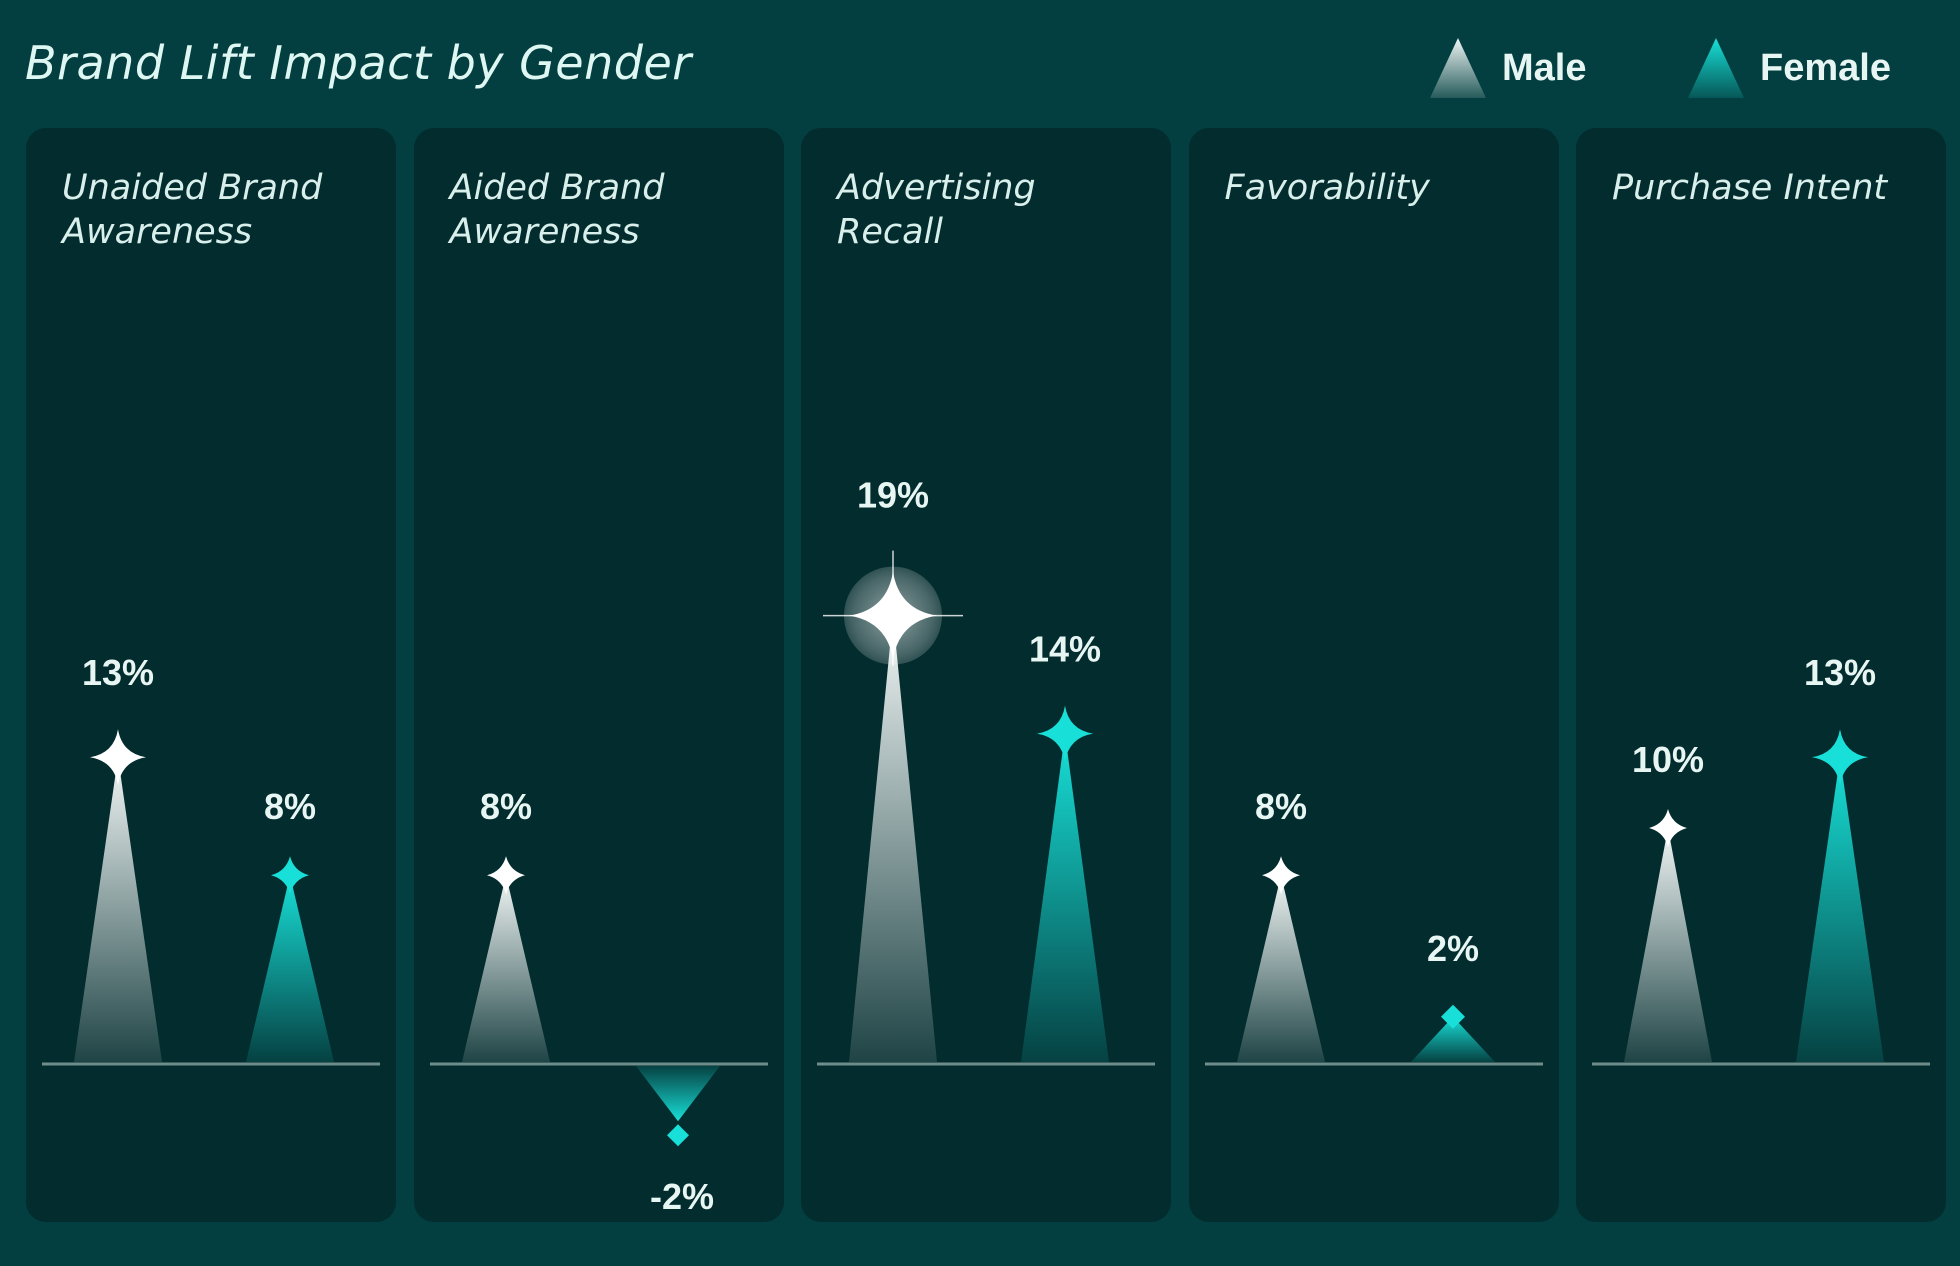 This screenshot has height=1266, width=1960. Describe the element at coordinates (893, 495) in the screenshot. I see `data-label: 19%` at that location.